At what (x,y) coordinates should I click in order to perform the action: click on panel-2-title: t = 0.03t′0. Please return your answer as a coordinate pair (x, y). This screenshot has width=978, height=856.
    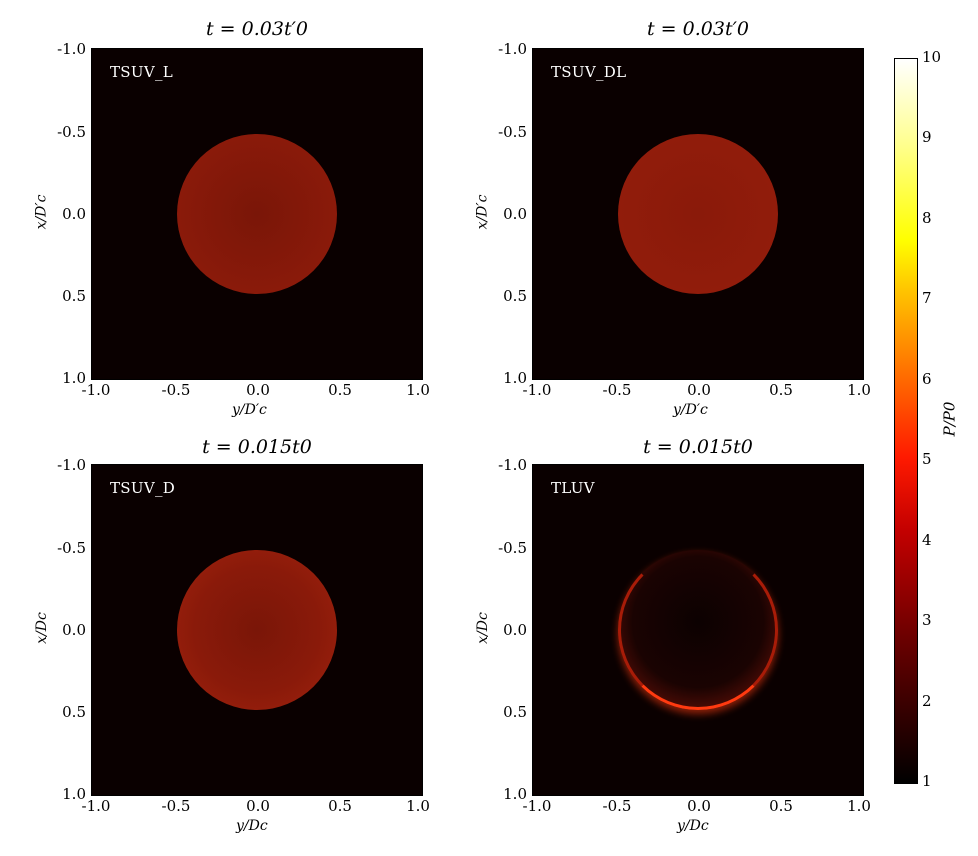
    Looking at the image, I should click on (698, 29).